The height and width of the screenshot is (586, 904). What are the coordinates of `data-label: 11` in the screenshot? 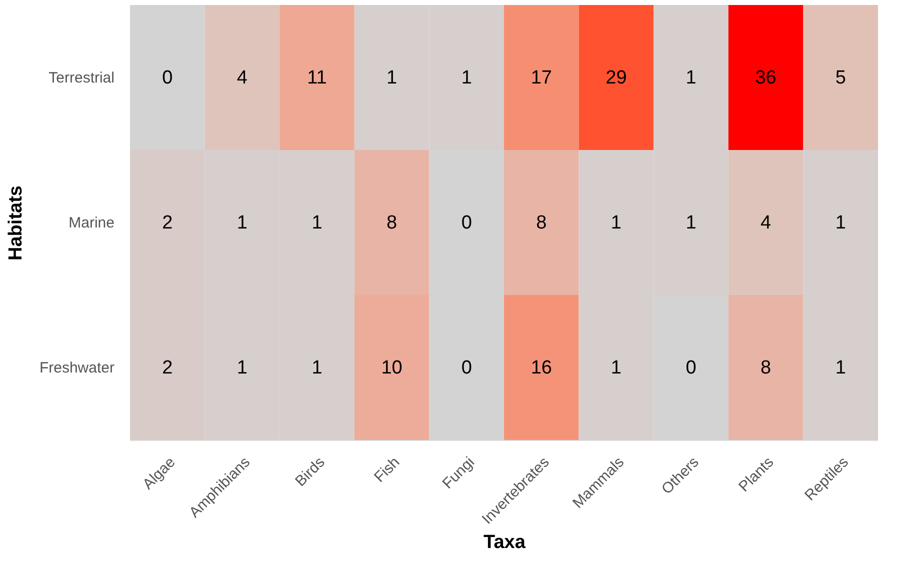 It's located at (317, 78).